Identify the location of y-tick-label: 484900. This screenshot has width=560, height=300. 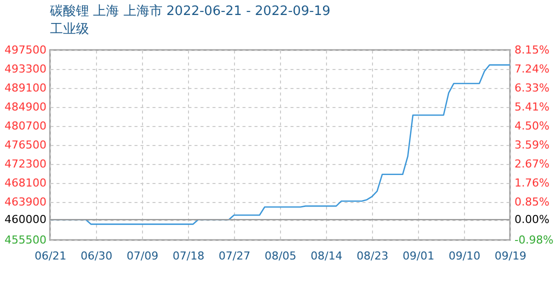
(25, 107).